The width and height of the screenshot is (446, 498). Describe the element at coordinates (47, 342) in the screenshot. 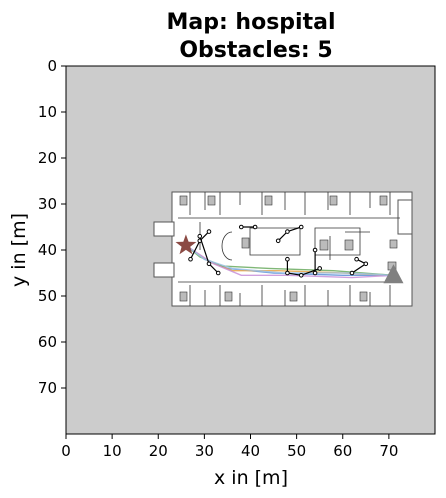

I see `y-tick-label: 60` at that location.